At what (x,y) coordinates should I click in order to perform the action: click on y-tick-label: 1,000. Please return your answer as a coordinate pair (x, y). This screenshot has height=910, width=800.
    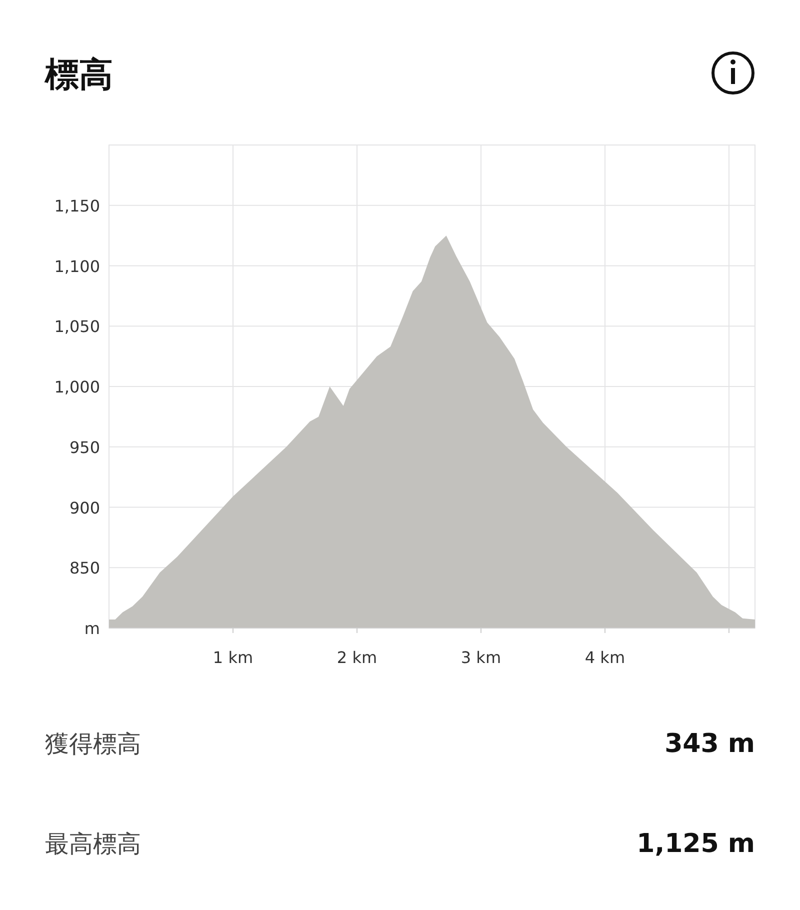
    Looking at the image, I should click on (77, 387).